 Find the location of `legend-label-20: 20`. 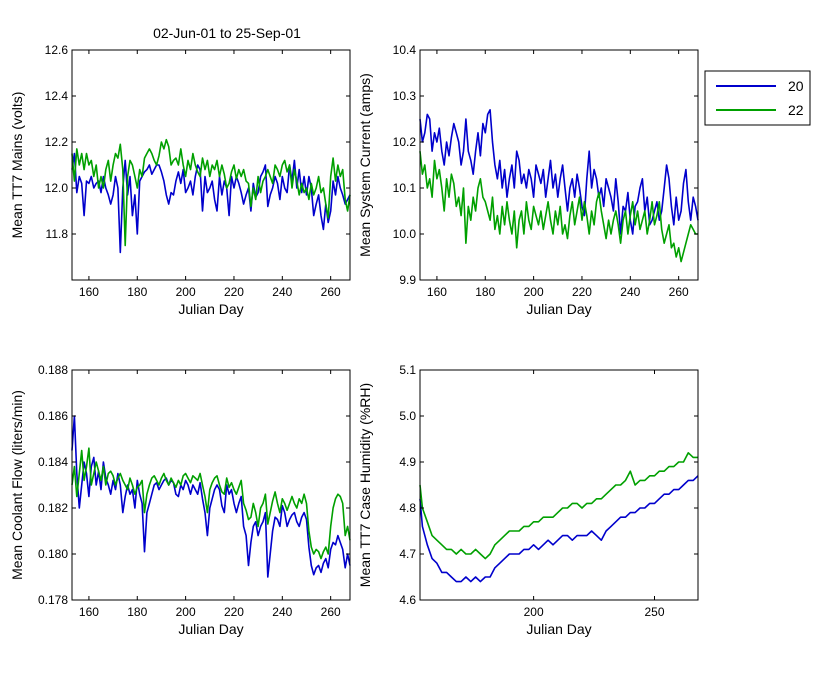

legend-label-20: 20 is located at coordinates (796, 86).